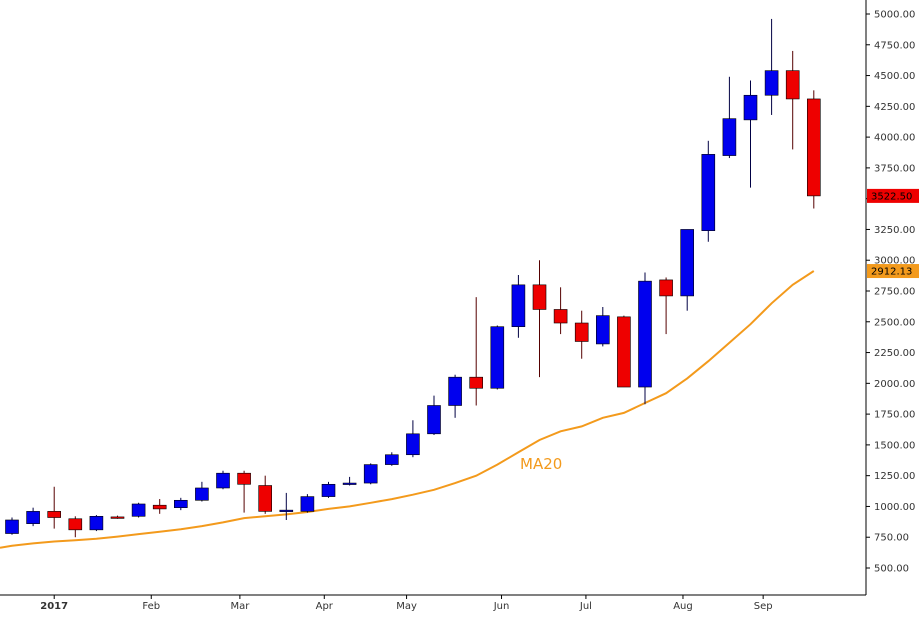 The image size is (922, 618). What do you see at coordinates (501, 606) in the screenshot?
I see `x-tick-label: Jun` at bounding box center [501, 606].